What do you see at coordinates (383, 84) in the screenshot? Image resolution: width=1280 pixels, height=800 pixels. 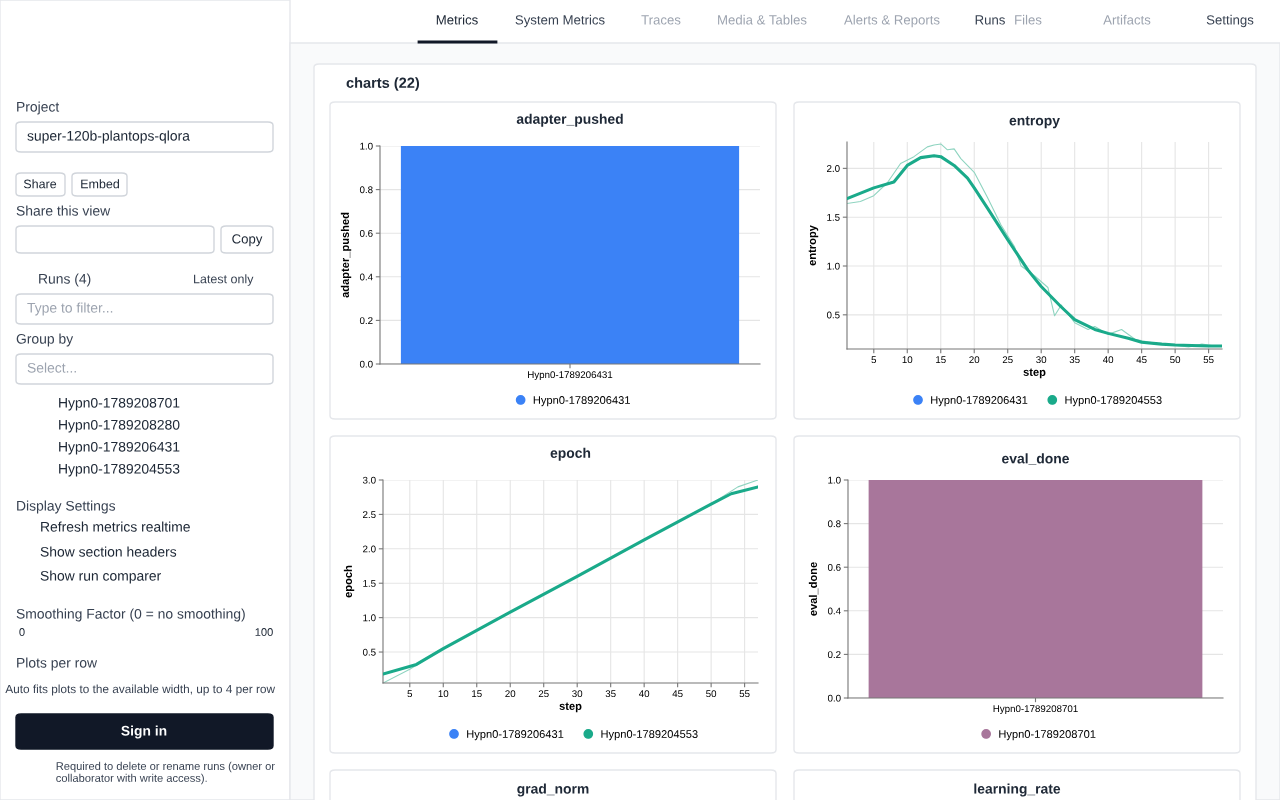 I see `text: charts (22)` at bounding box center [383, 84].